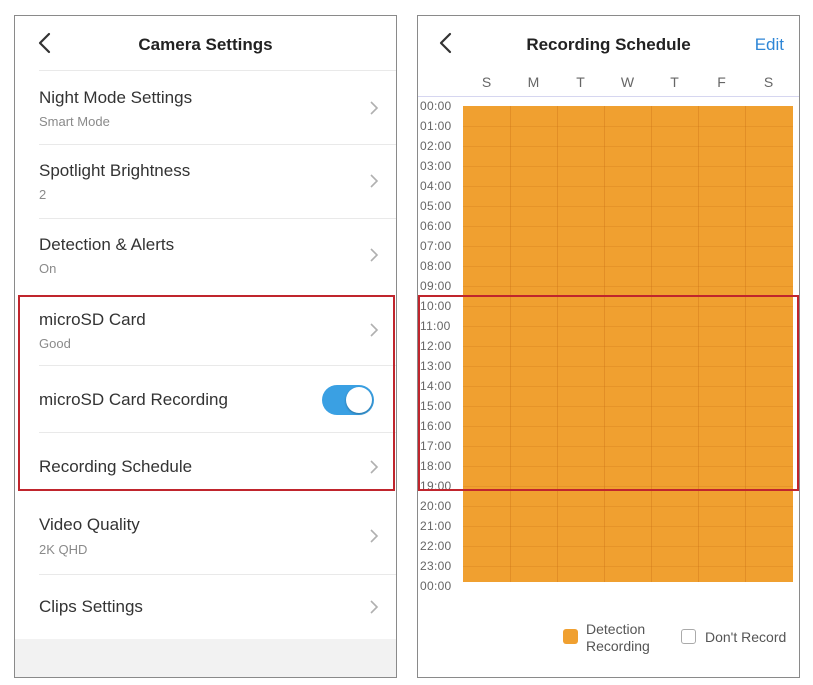  Describe the element at coordinates (205, 658) in the screenshot. I see `section-separator` at that location.